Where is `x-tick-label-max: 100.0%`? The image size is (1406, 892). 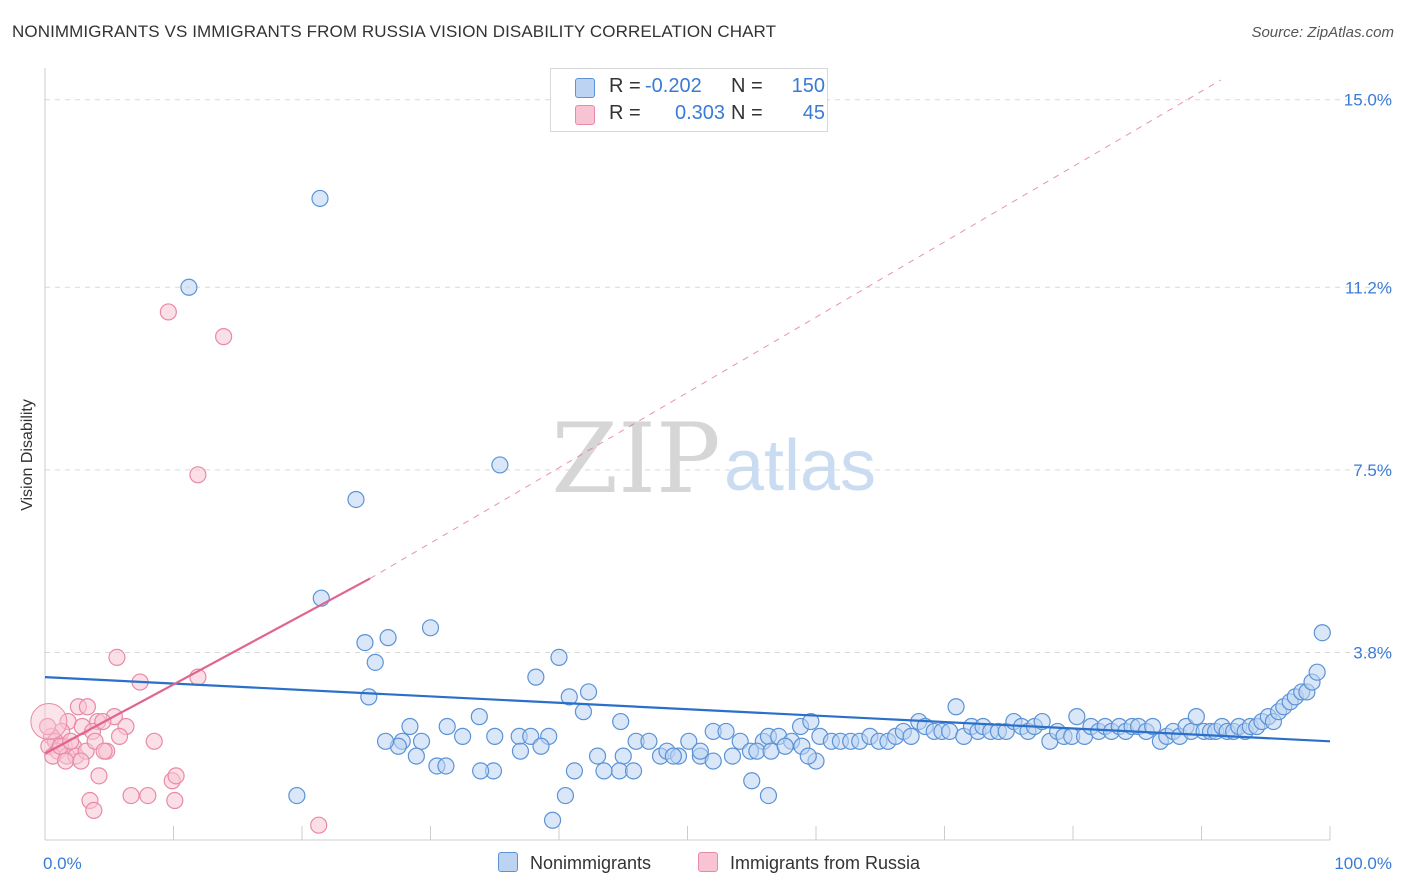
x-tick-label-max: 100.0% is located at coordinates (1363, 863).